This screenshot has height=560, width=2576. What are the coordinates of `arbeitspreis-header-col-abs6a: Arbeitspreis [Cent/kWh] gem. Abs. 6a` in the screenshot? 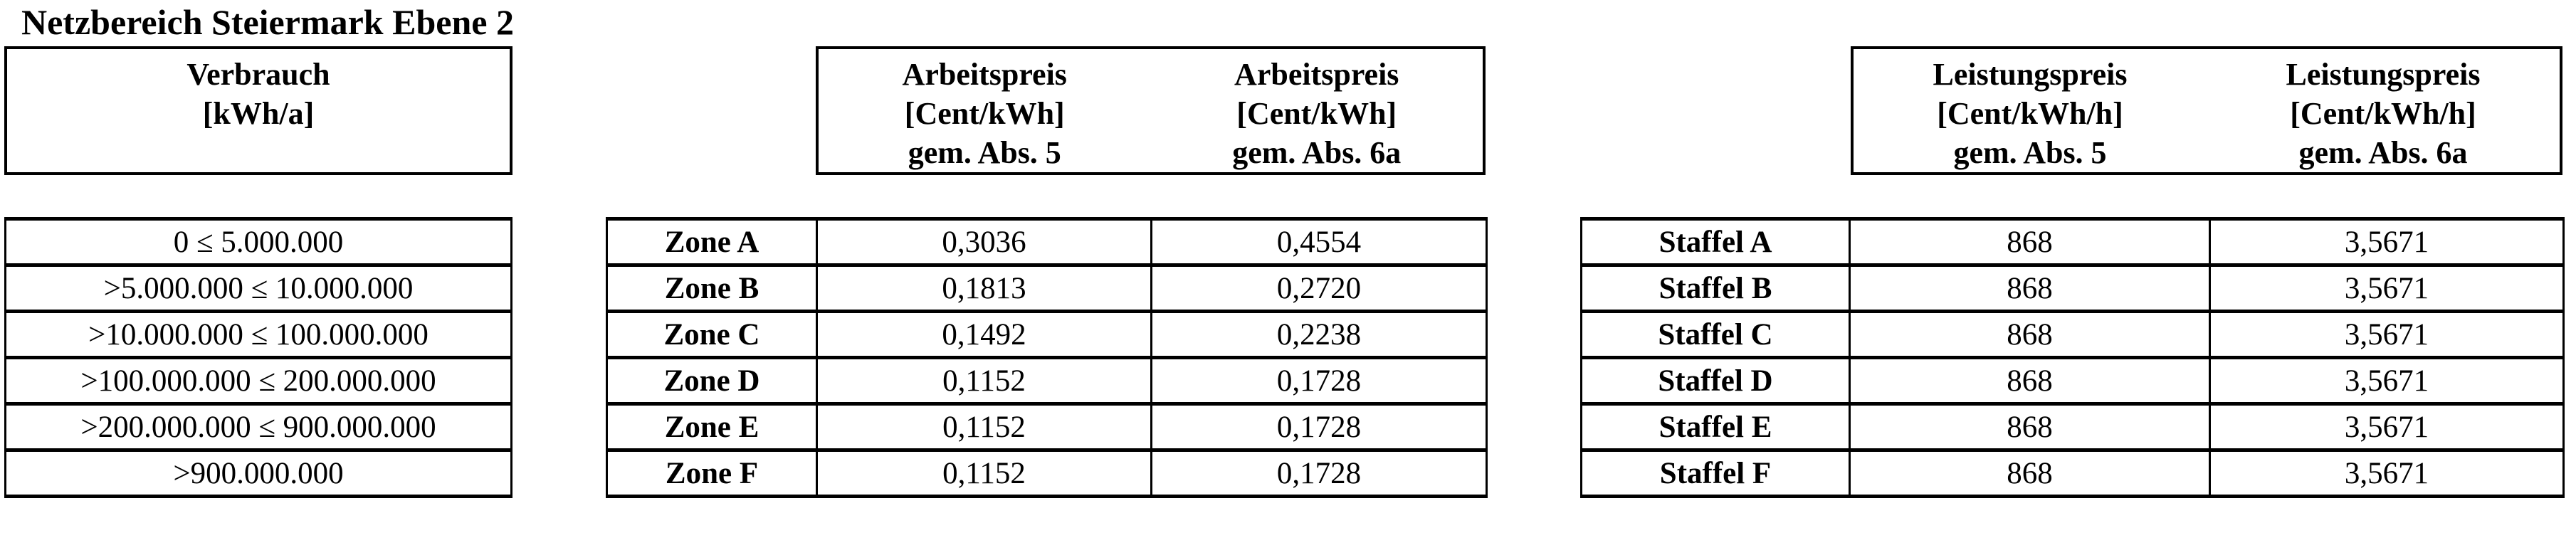 It's located at (1317, 110).